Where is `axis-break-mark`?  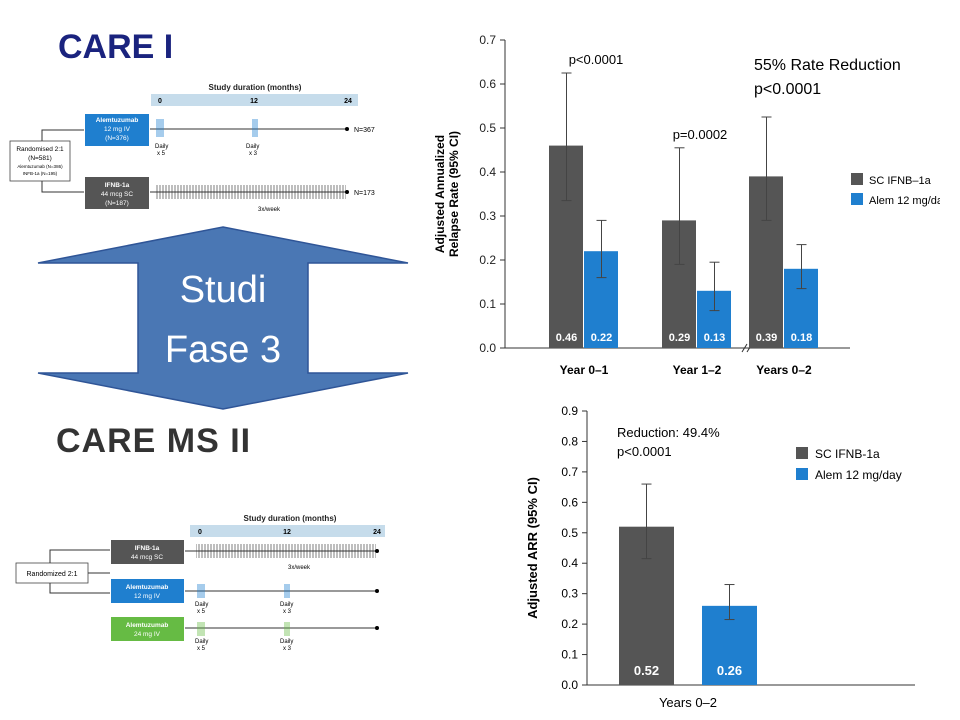
axis-break-mark is located at coordinates (744, 348).